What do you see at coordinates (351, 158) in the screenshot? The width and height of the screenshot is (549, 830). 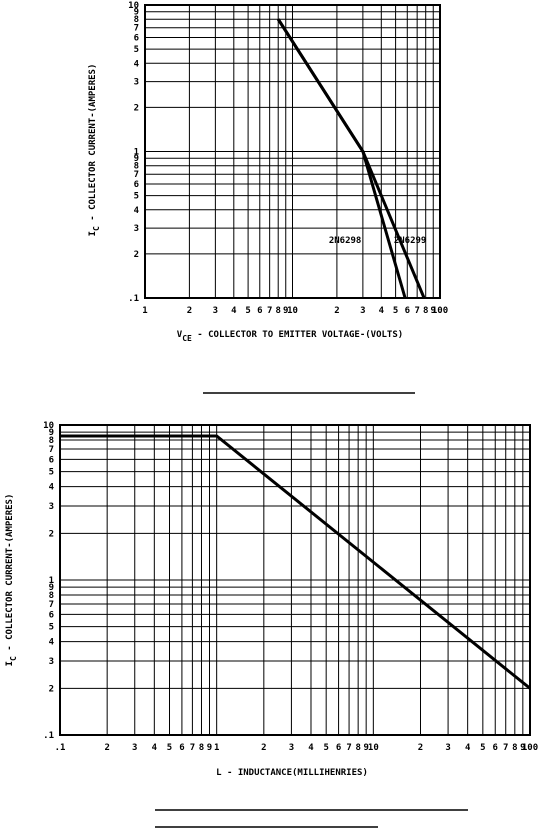 I see `data-line` at bounding box center [351, 158].